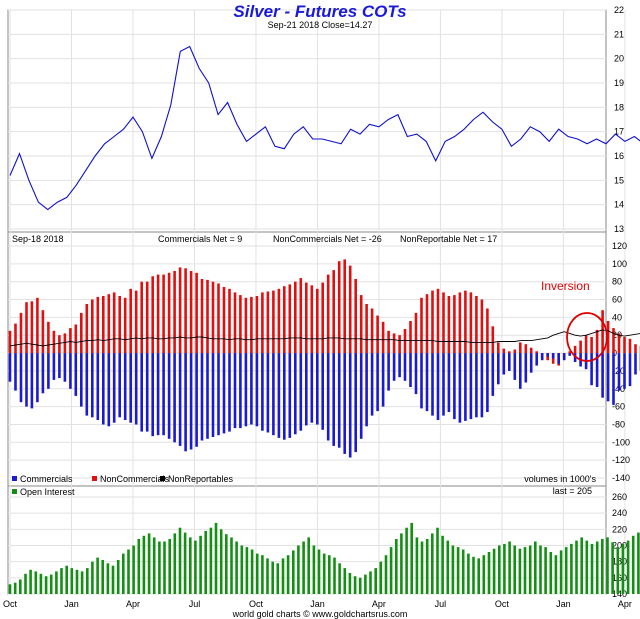 Image resolution: width=640 pixels, height=619 pixels. I want to click on x-tick-label: Oct, so click(10, 604).